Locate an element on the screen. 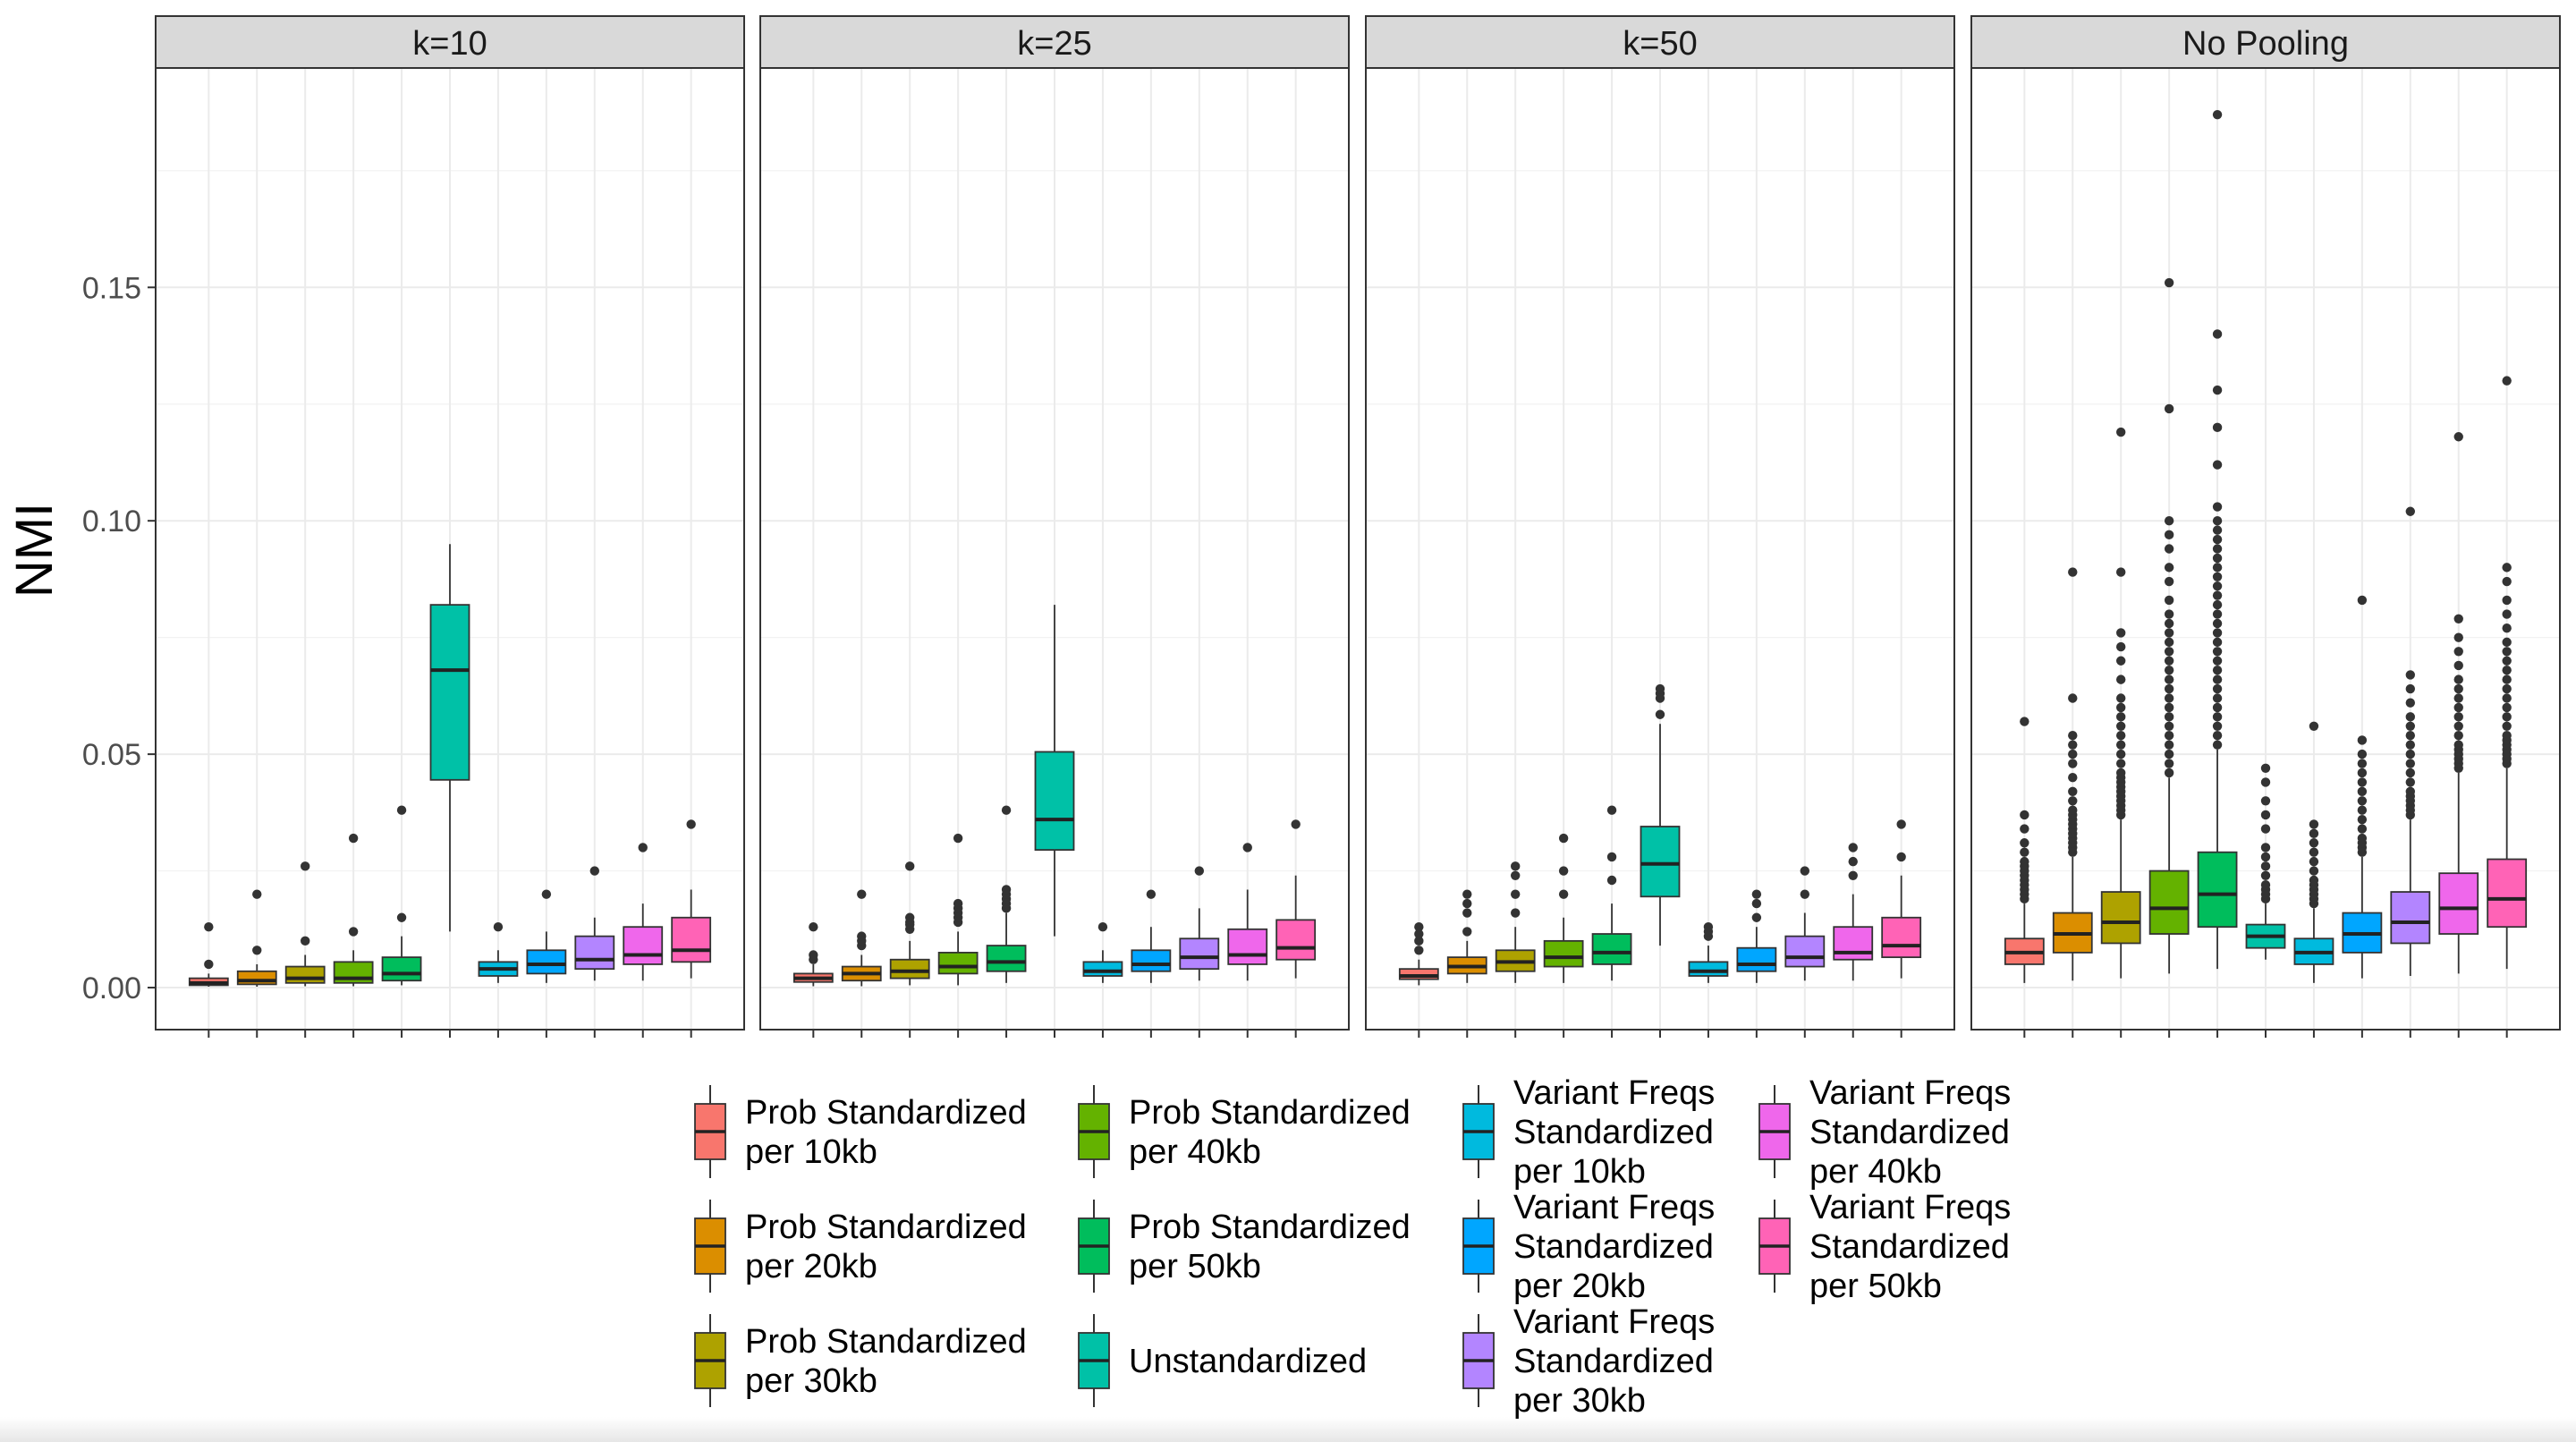 The image size is (2576, 1442). legend-label: Variant Freqs is located at coordinates (1910, 1093).